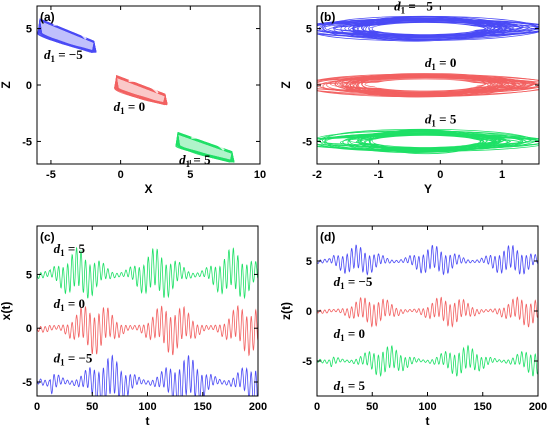 This screenshot has width=550, height=430. I want to click on panel-label: (d), so click(327, 237).